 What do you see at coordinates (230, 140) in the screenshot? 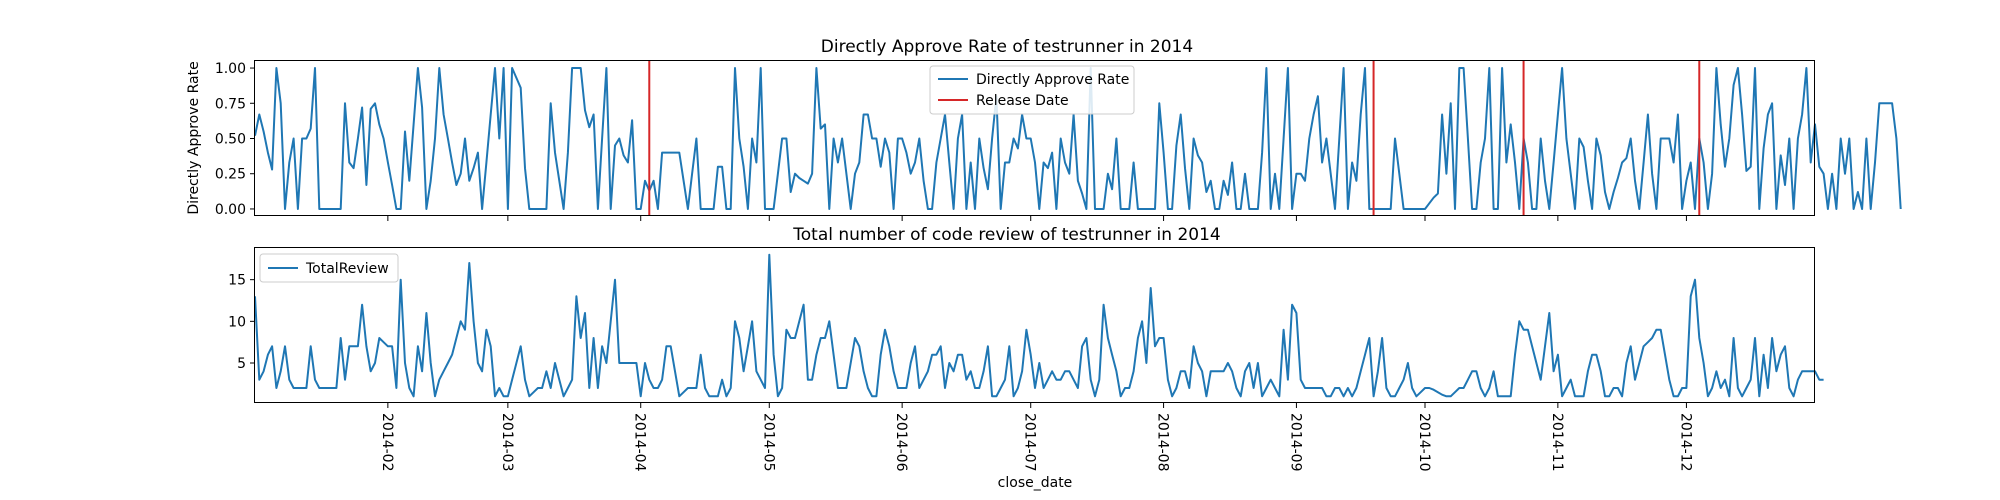
I see `approve-rate-ytick-label: 0.50` at bounding box center [230, 140].